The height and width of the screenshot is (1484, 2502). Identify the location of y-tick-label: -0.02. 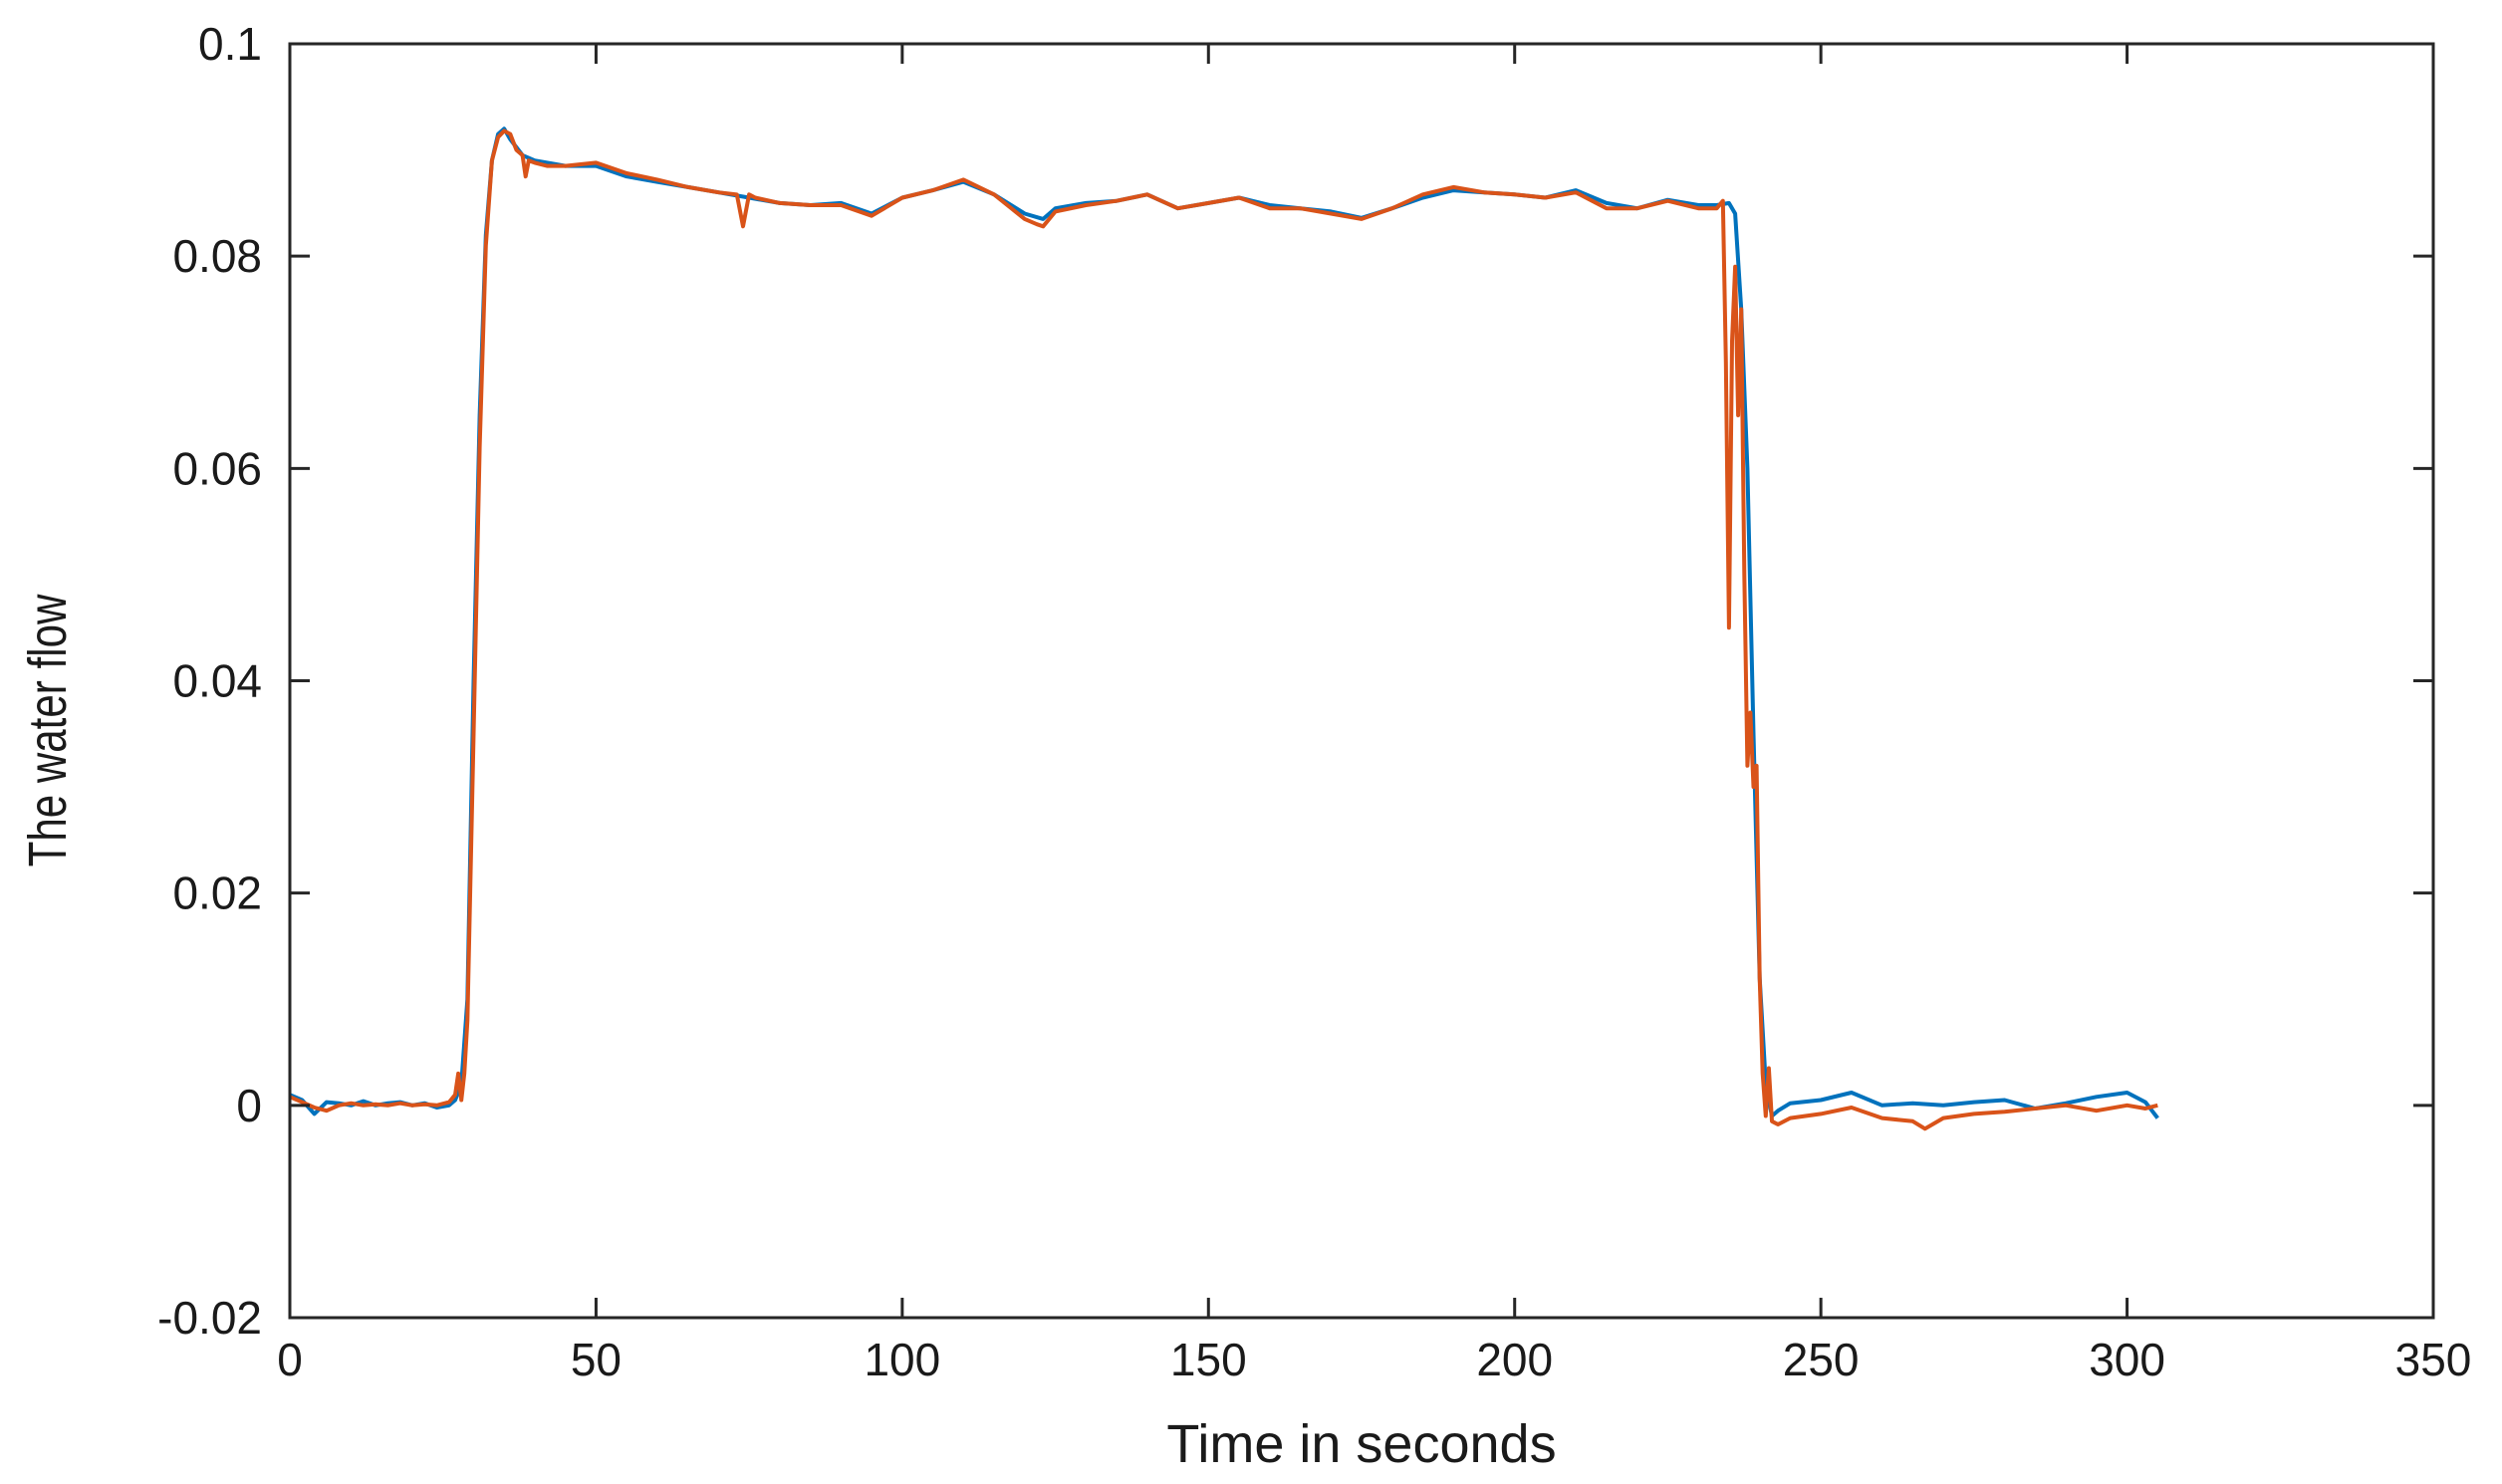
(209, 1318).